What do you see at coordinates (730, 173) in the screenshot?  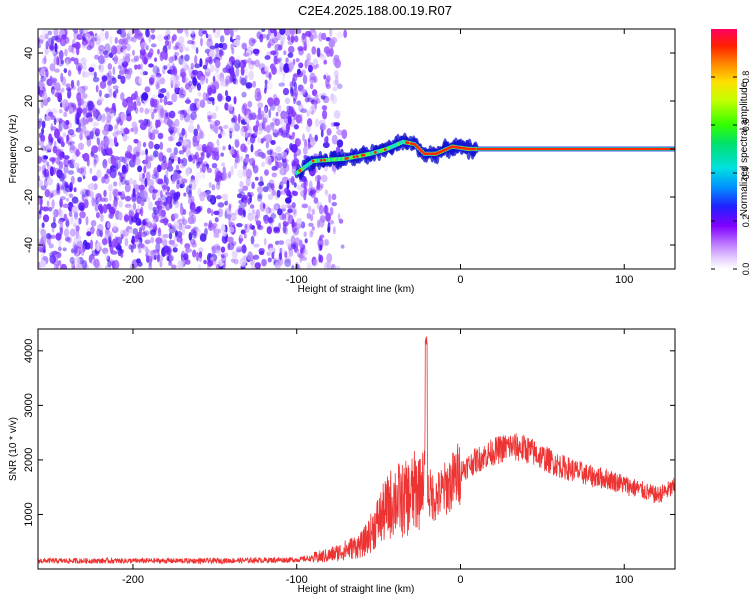 I see `colorbar-ticks: 0.0 0.2 0.4 0.6 0.8` at bounding box center [730, 173].